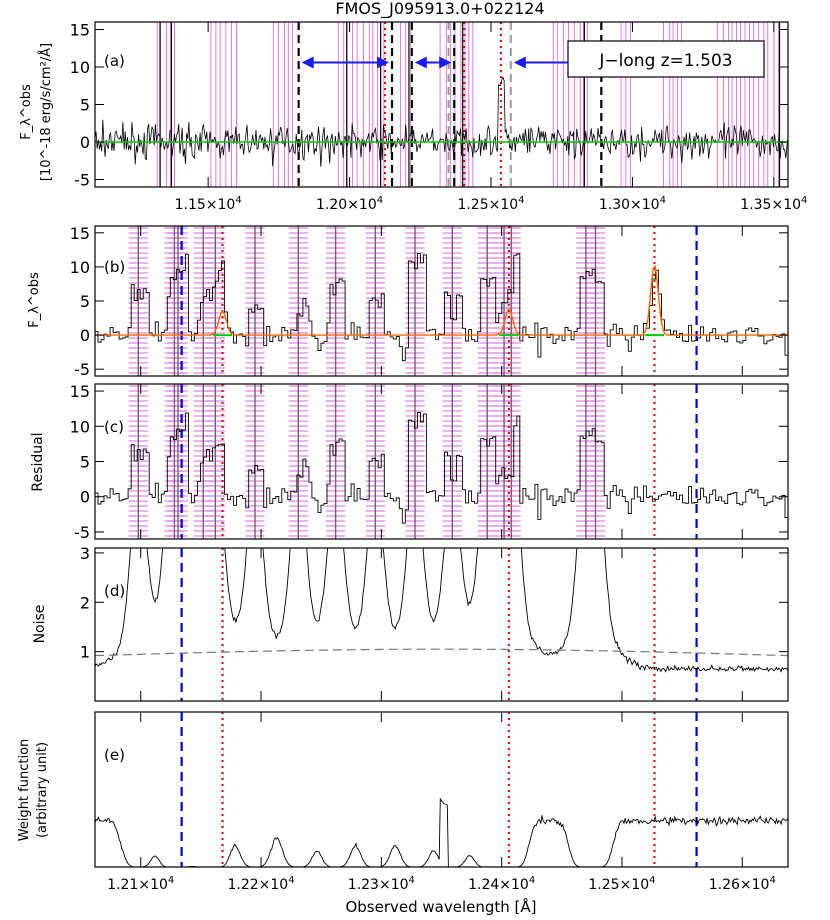 This screenshot has width=830, height=920. I want to click on axes-frame-d, so click(441, 624).